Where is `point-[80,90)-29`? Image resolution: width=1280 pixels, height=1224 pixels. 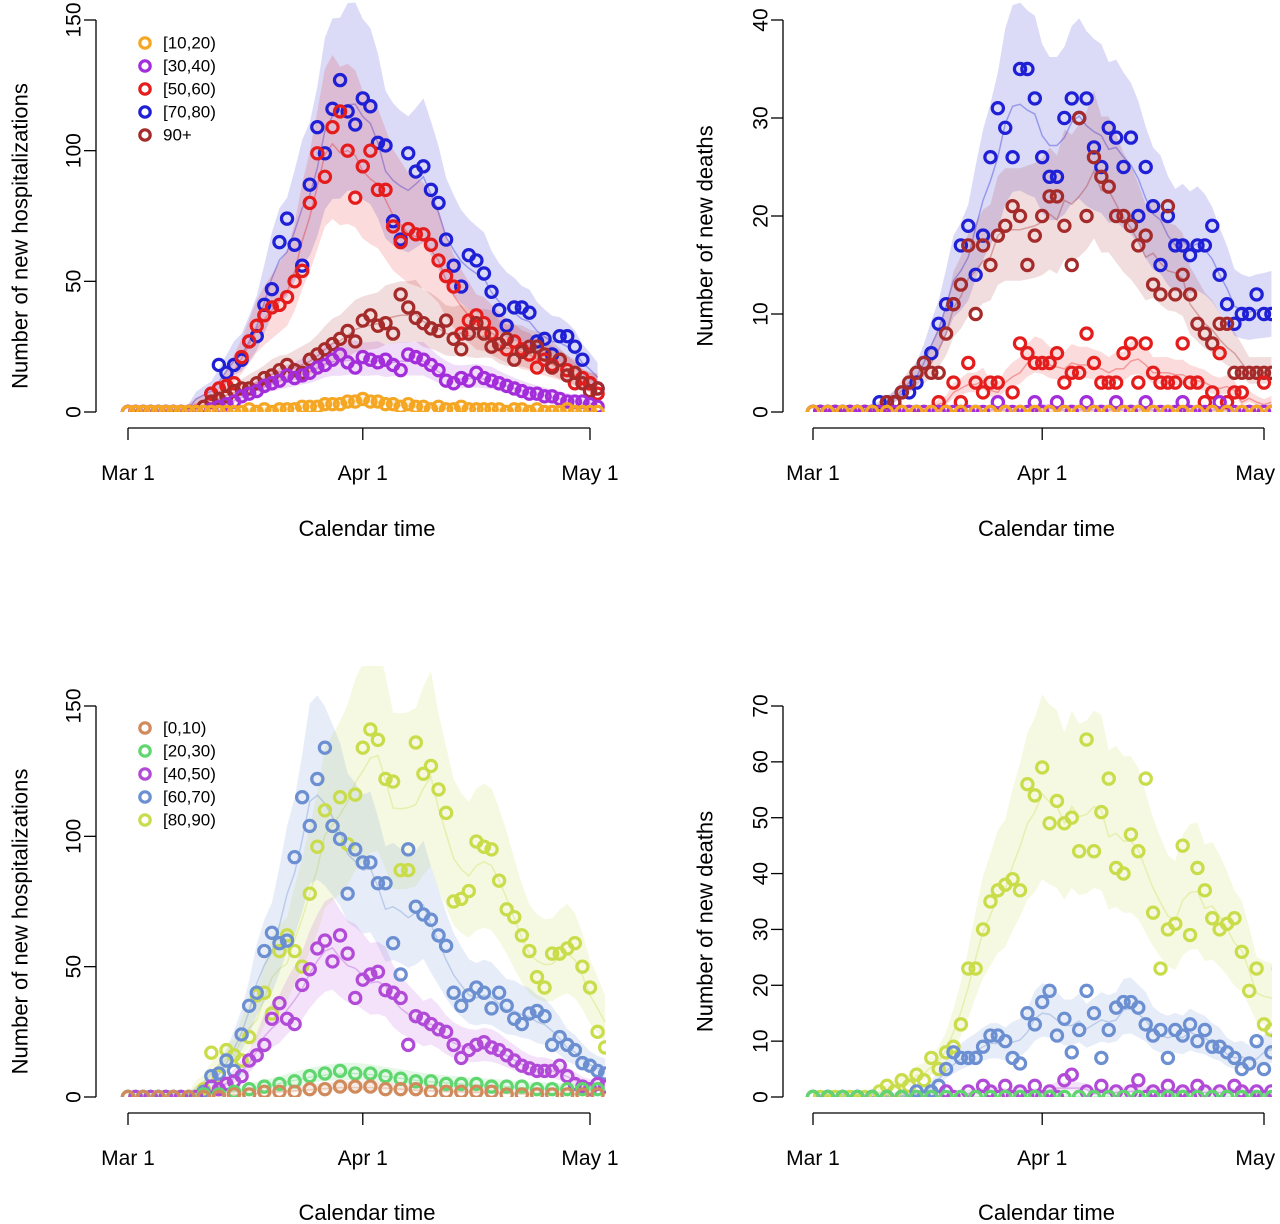 point-[80,90)-29 is located at coordinates (1027, 784).